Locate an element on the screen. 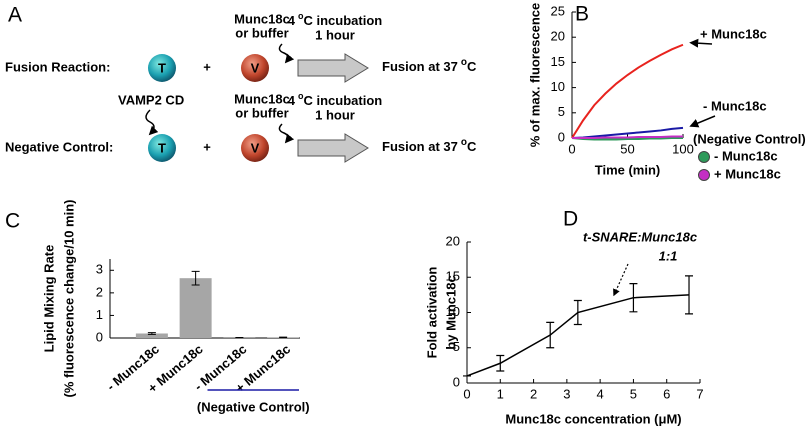  x-tick-label: 50 is located at coordinates (627, 148).